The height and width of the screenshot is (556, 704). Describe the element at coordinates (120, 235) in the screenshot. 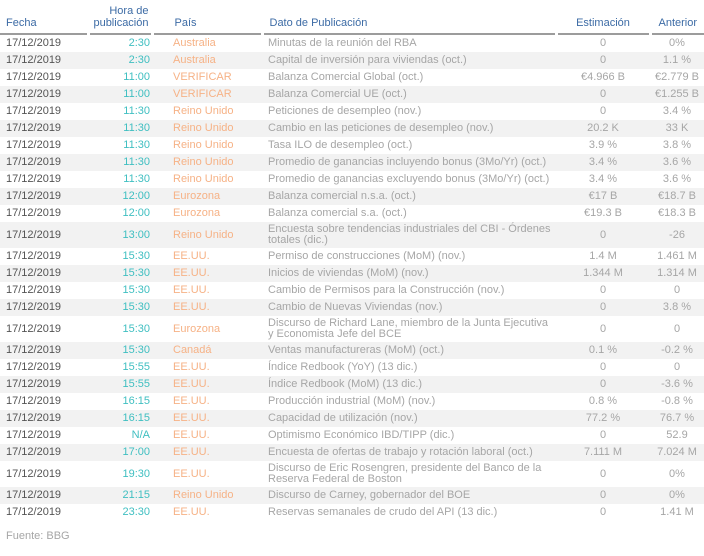

I see `cell-hora: 13:00` at that location.